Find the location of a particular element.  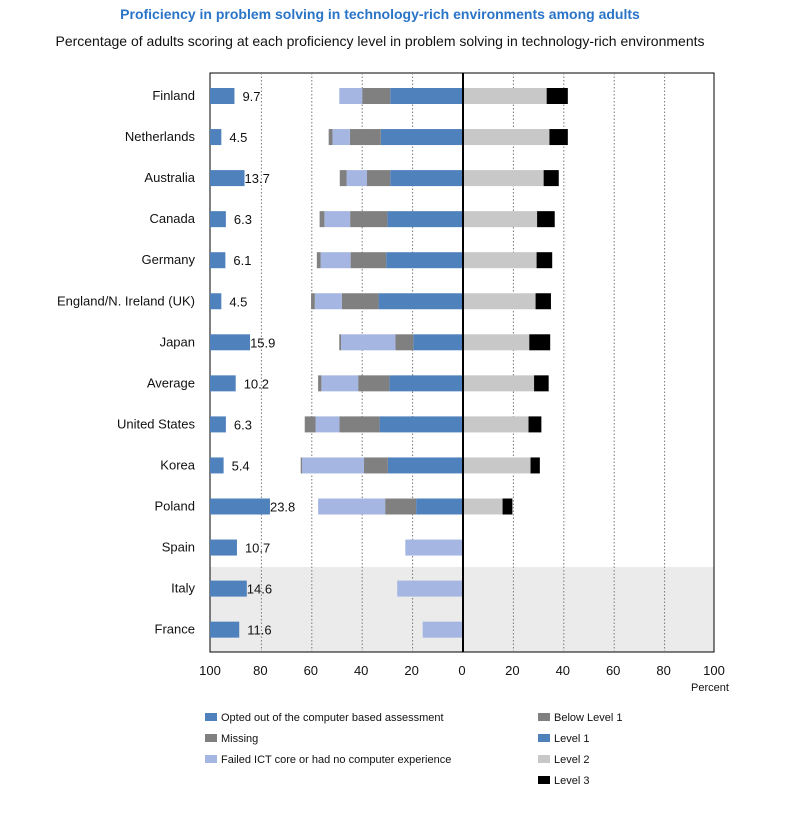

opted-out-label: 6.3 is located at coordinates (243, 219).